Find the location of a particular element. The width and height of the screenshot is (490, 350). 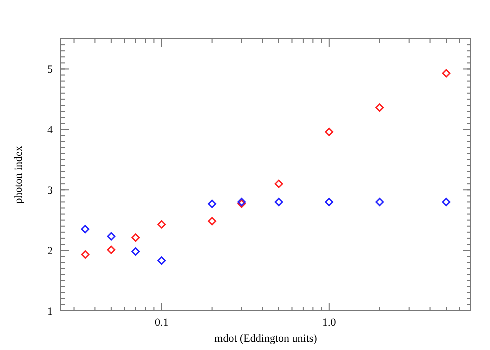

y-tick-label: 5 is located at coordinates (51, 70).